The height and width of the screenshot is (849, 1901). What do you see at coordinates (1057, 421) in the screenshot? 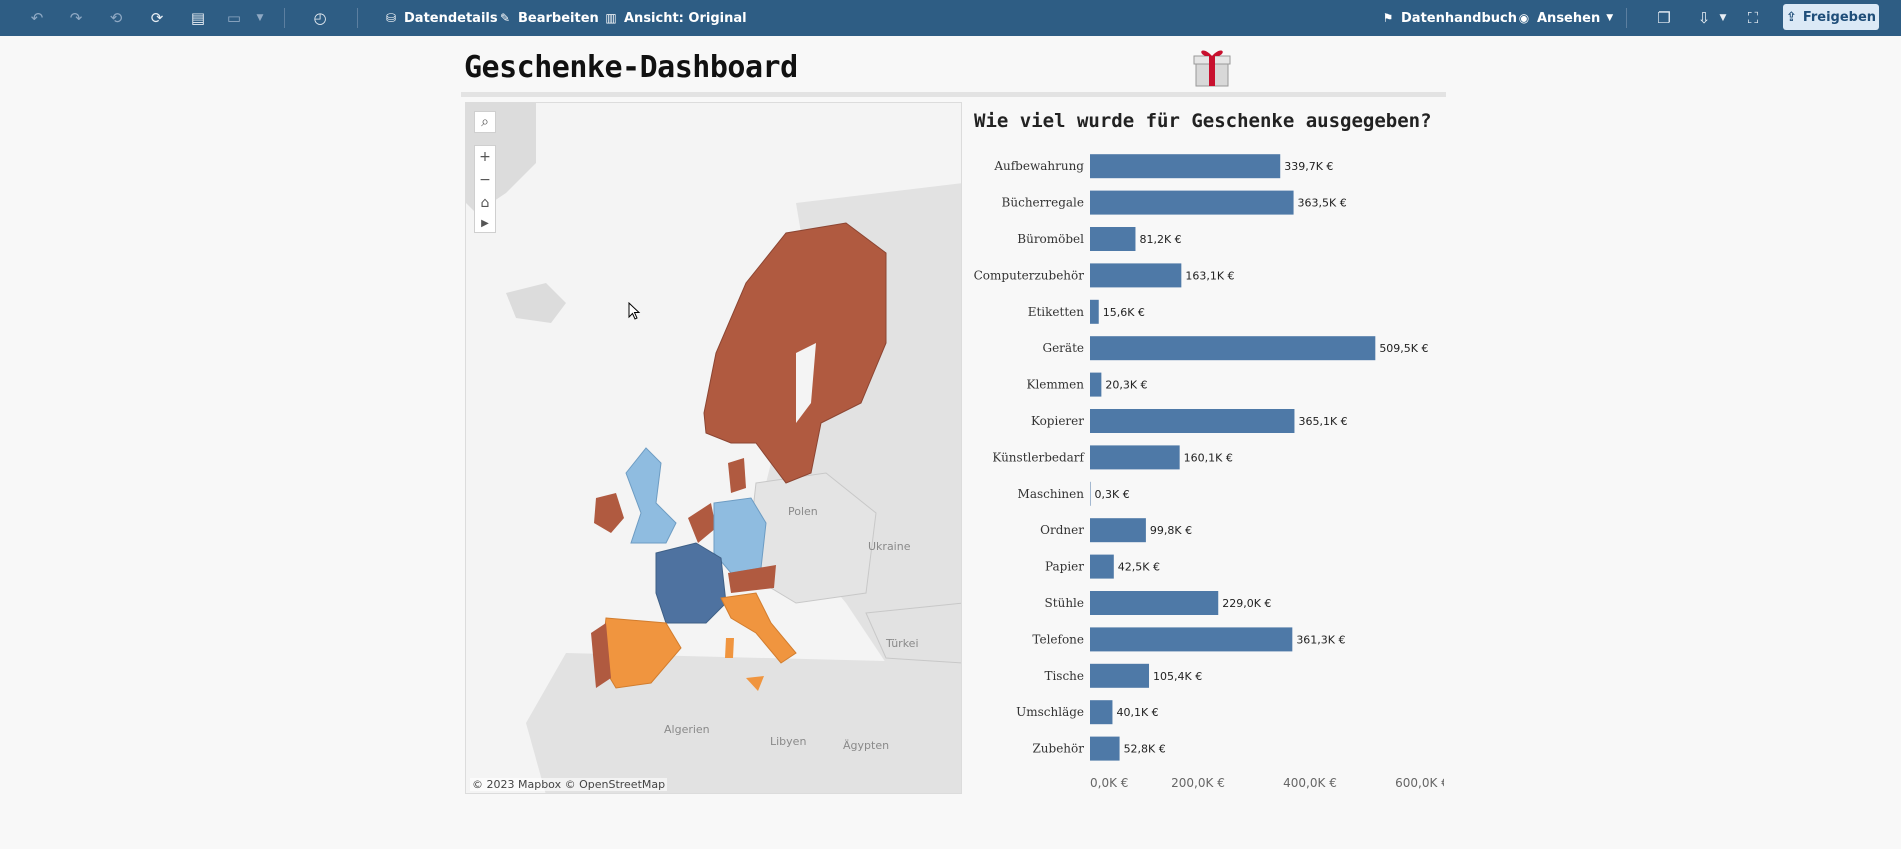
I see `category-label: Kopierer` at bounding box center [1057, 421].